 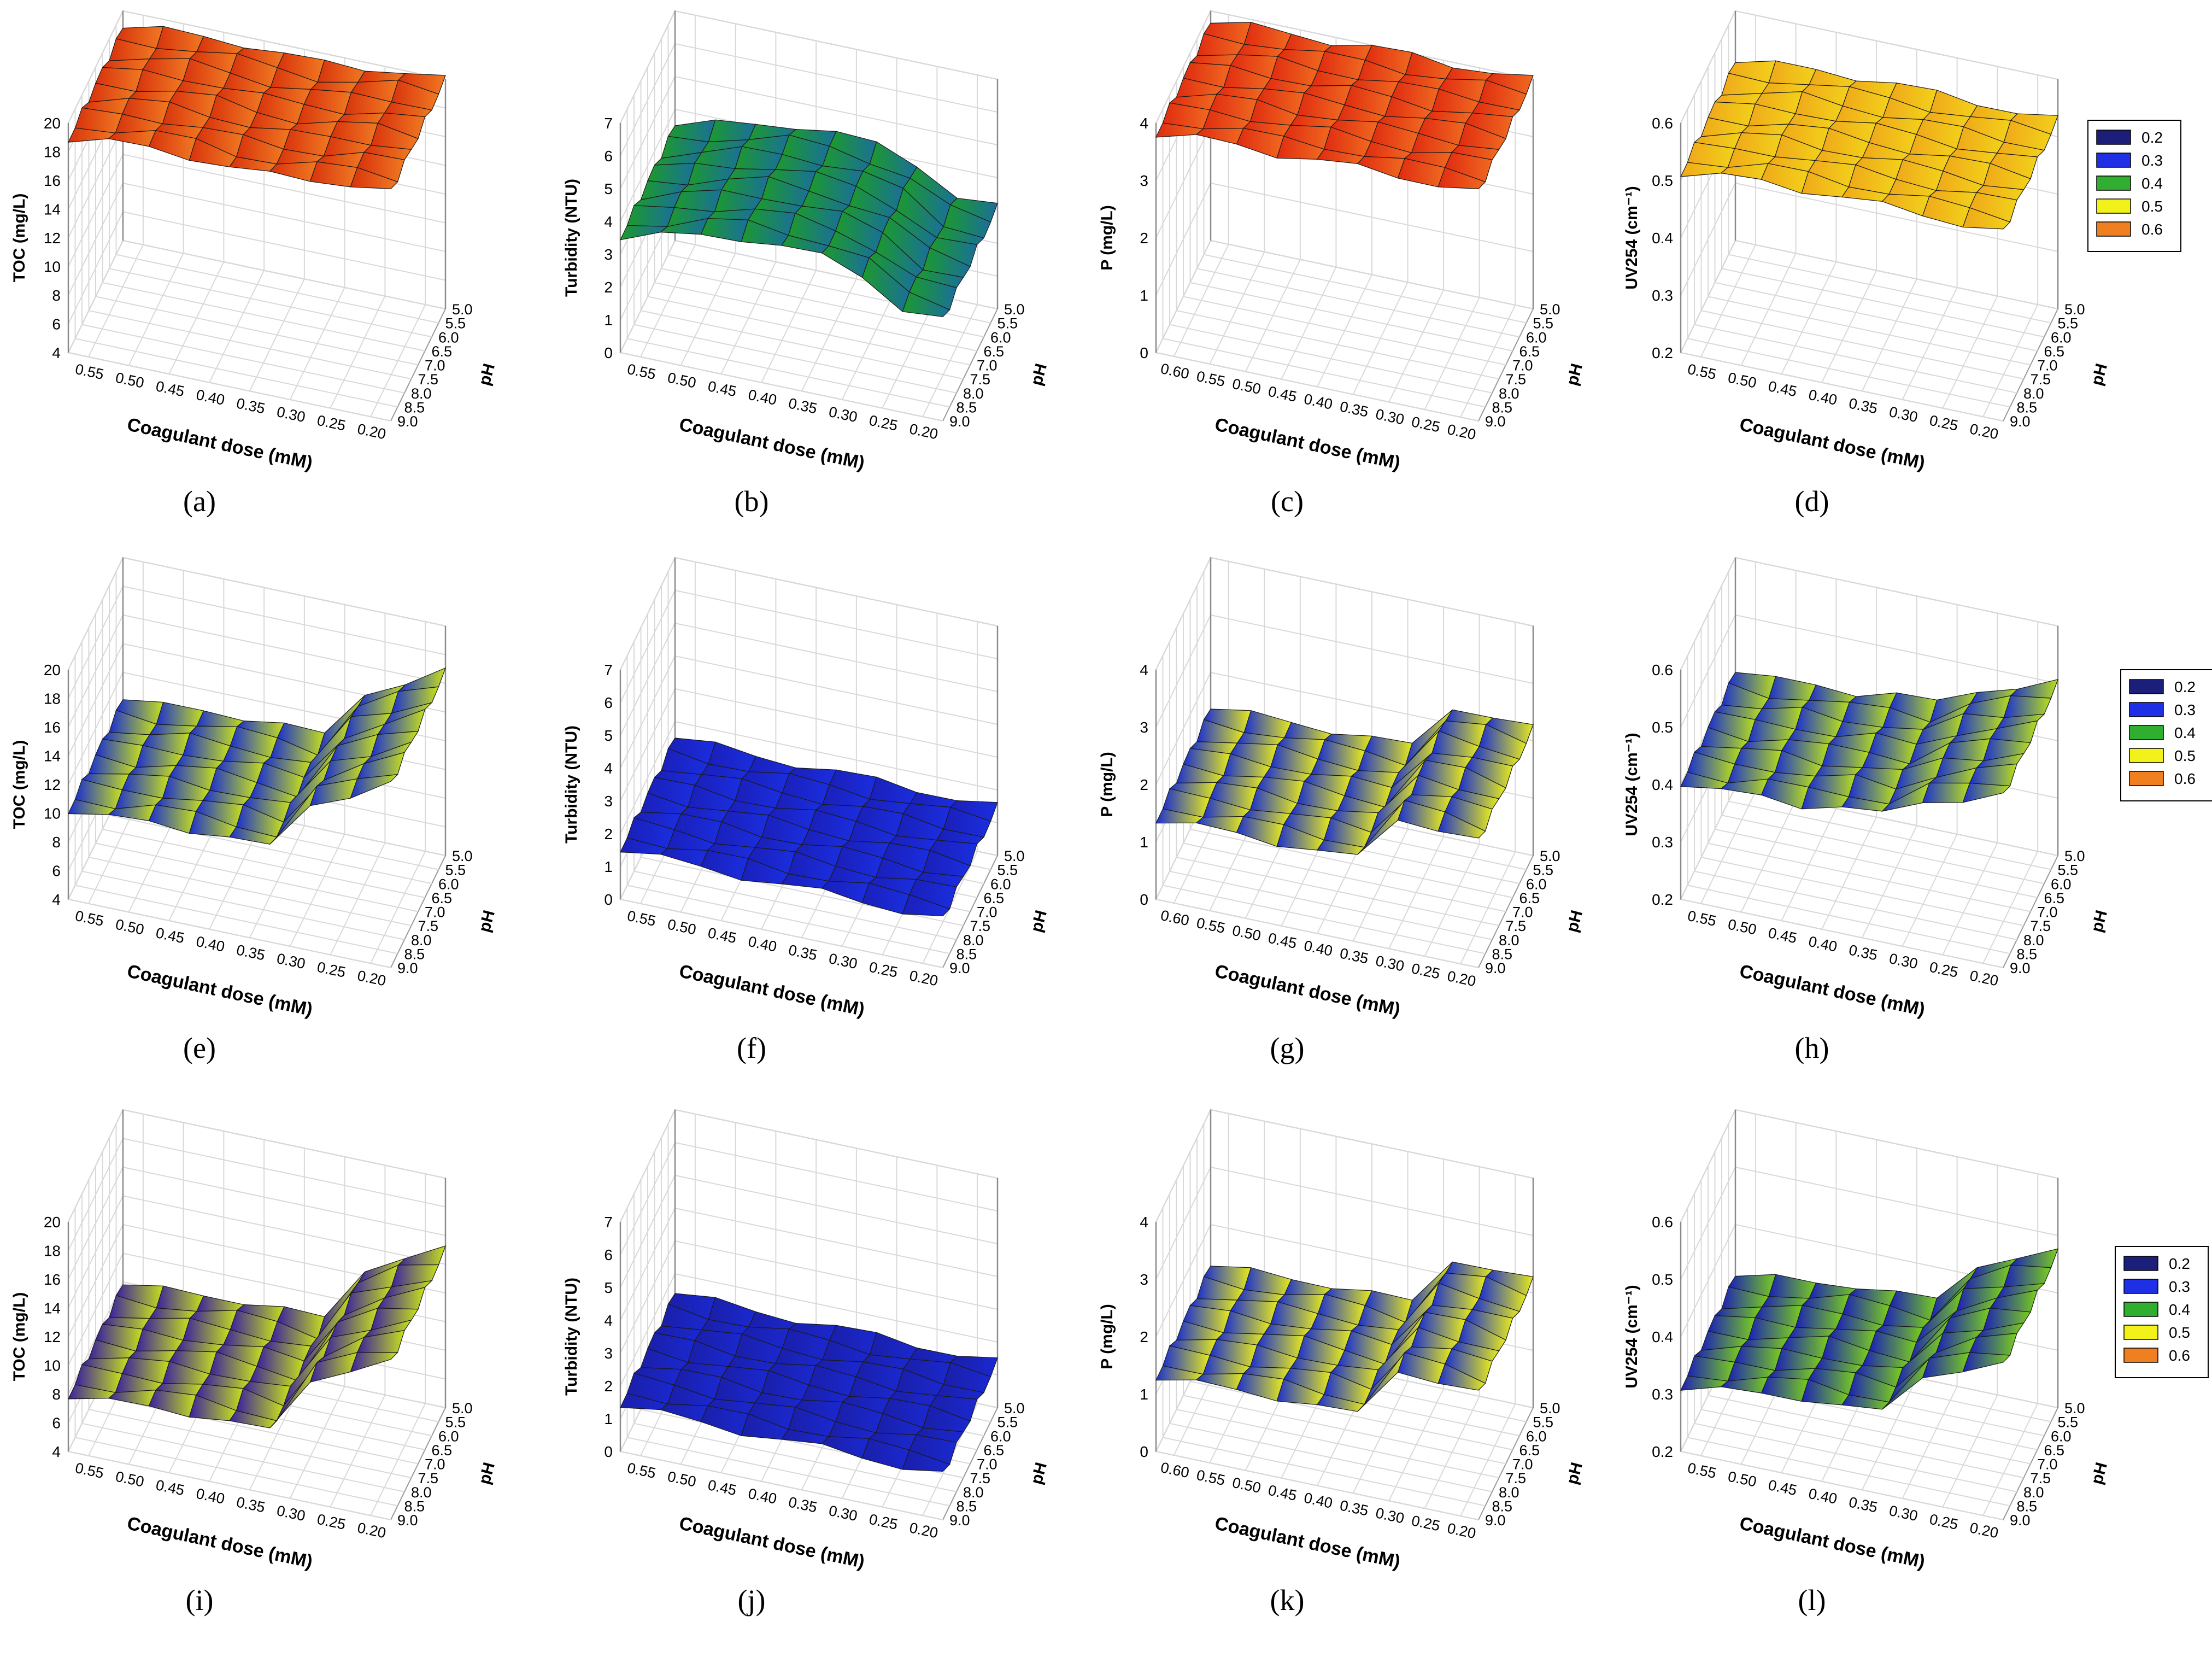 I want to click on z-tick-label: 2, so click(x=608, y=833).